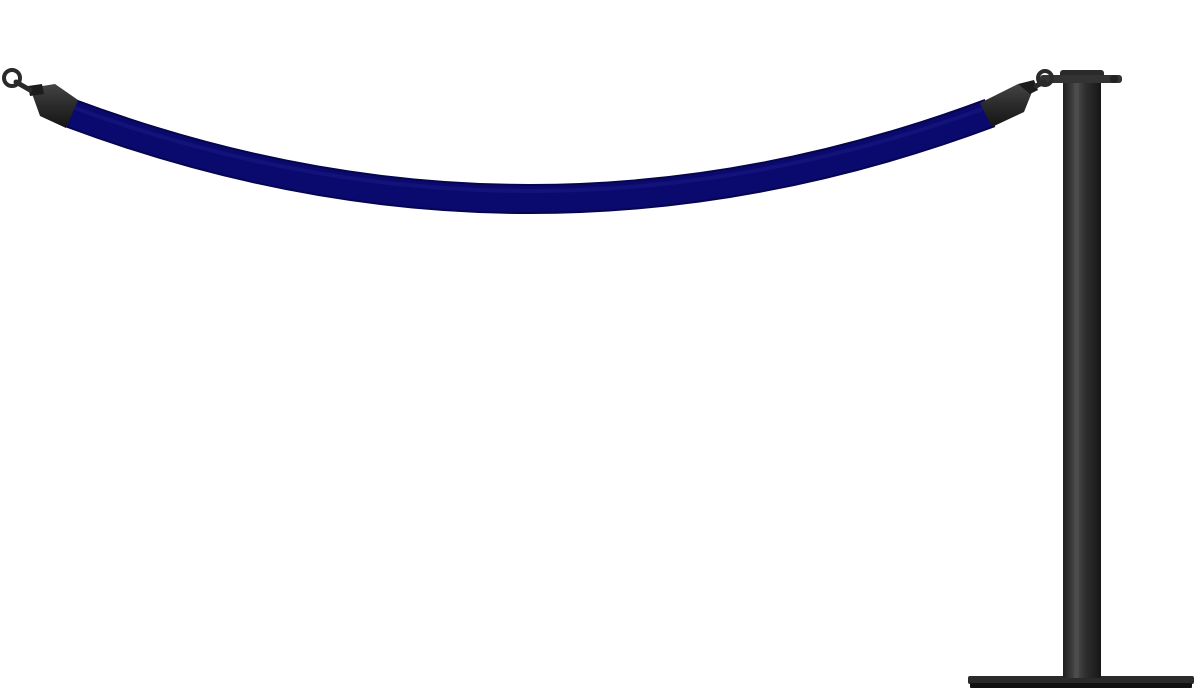  I want to click on velvet-rope-icon, so click(530, 156).